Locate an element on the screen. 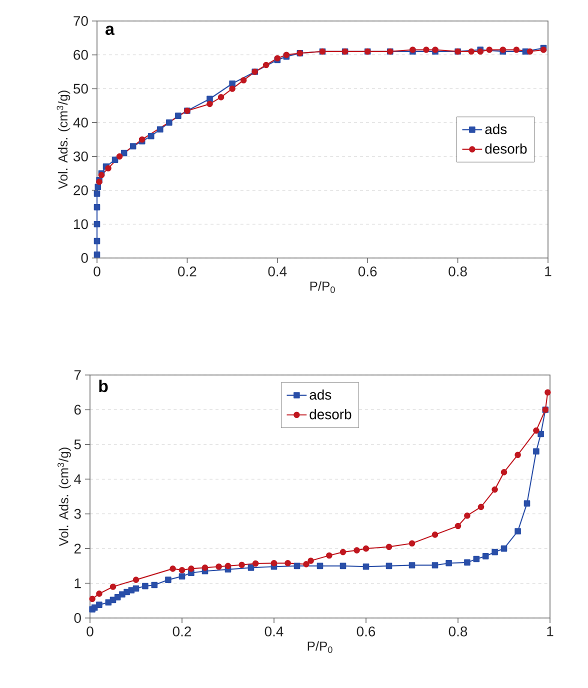  y-tick-label: 4 is located at coordinates (78, 479).